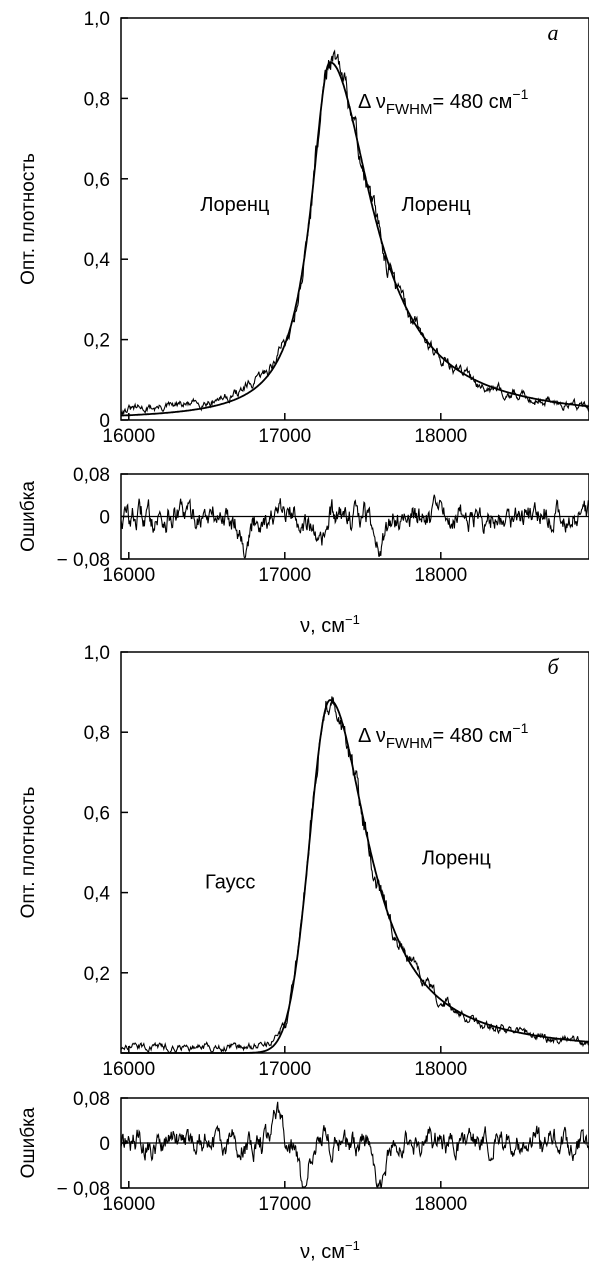  I want to click on panel-letter: а, so click(553, 32).